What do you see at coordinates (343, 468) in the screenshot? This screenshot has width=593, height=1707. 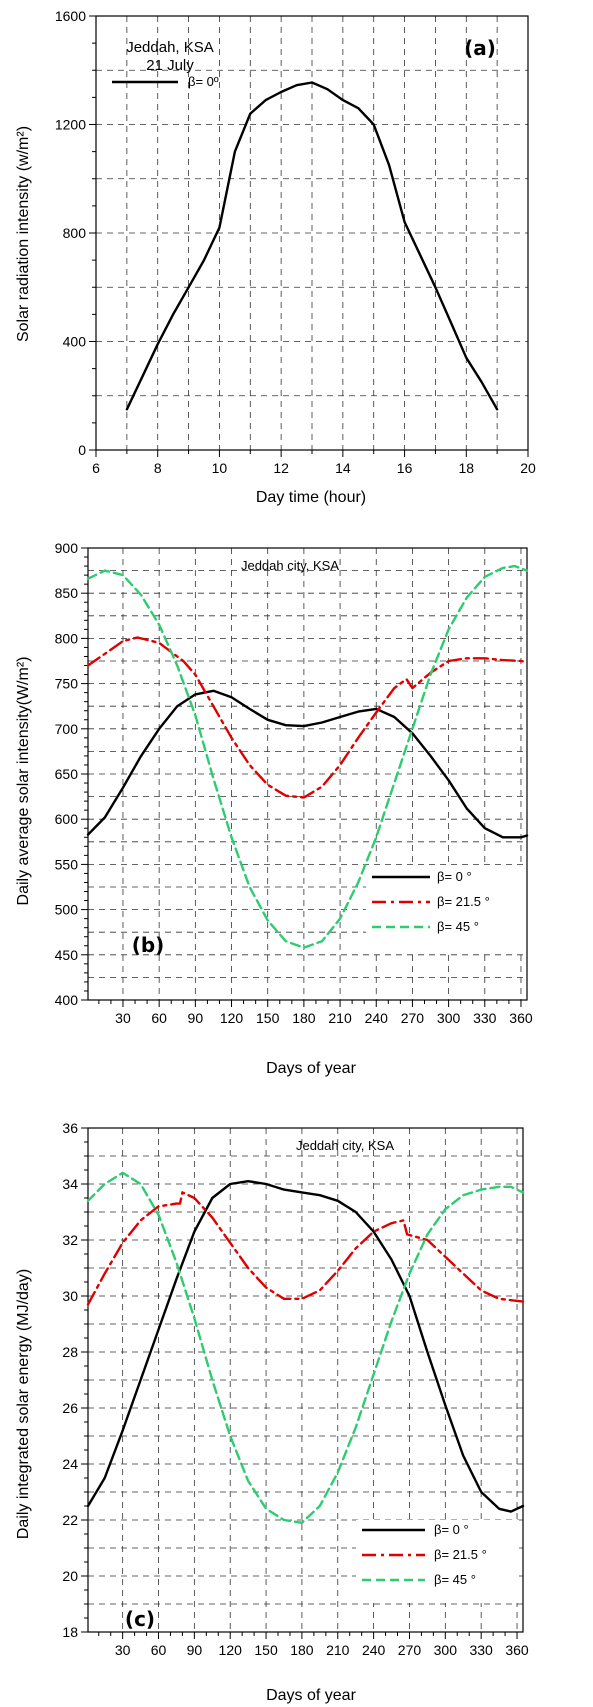 I see `x-tick-label: 14` at bounding box center [343, 468].